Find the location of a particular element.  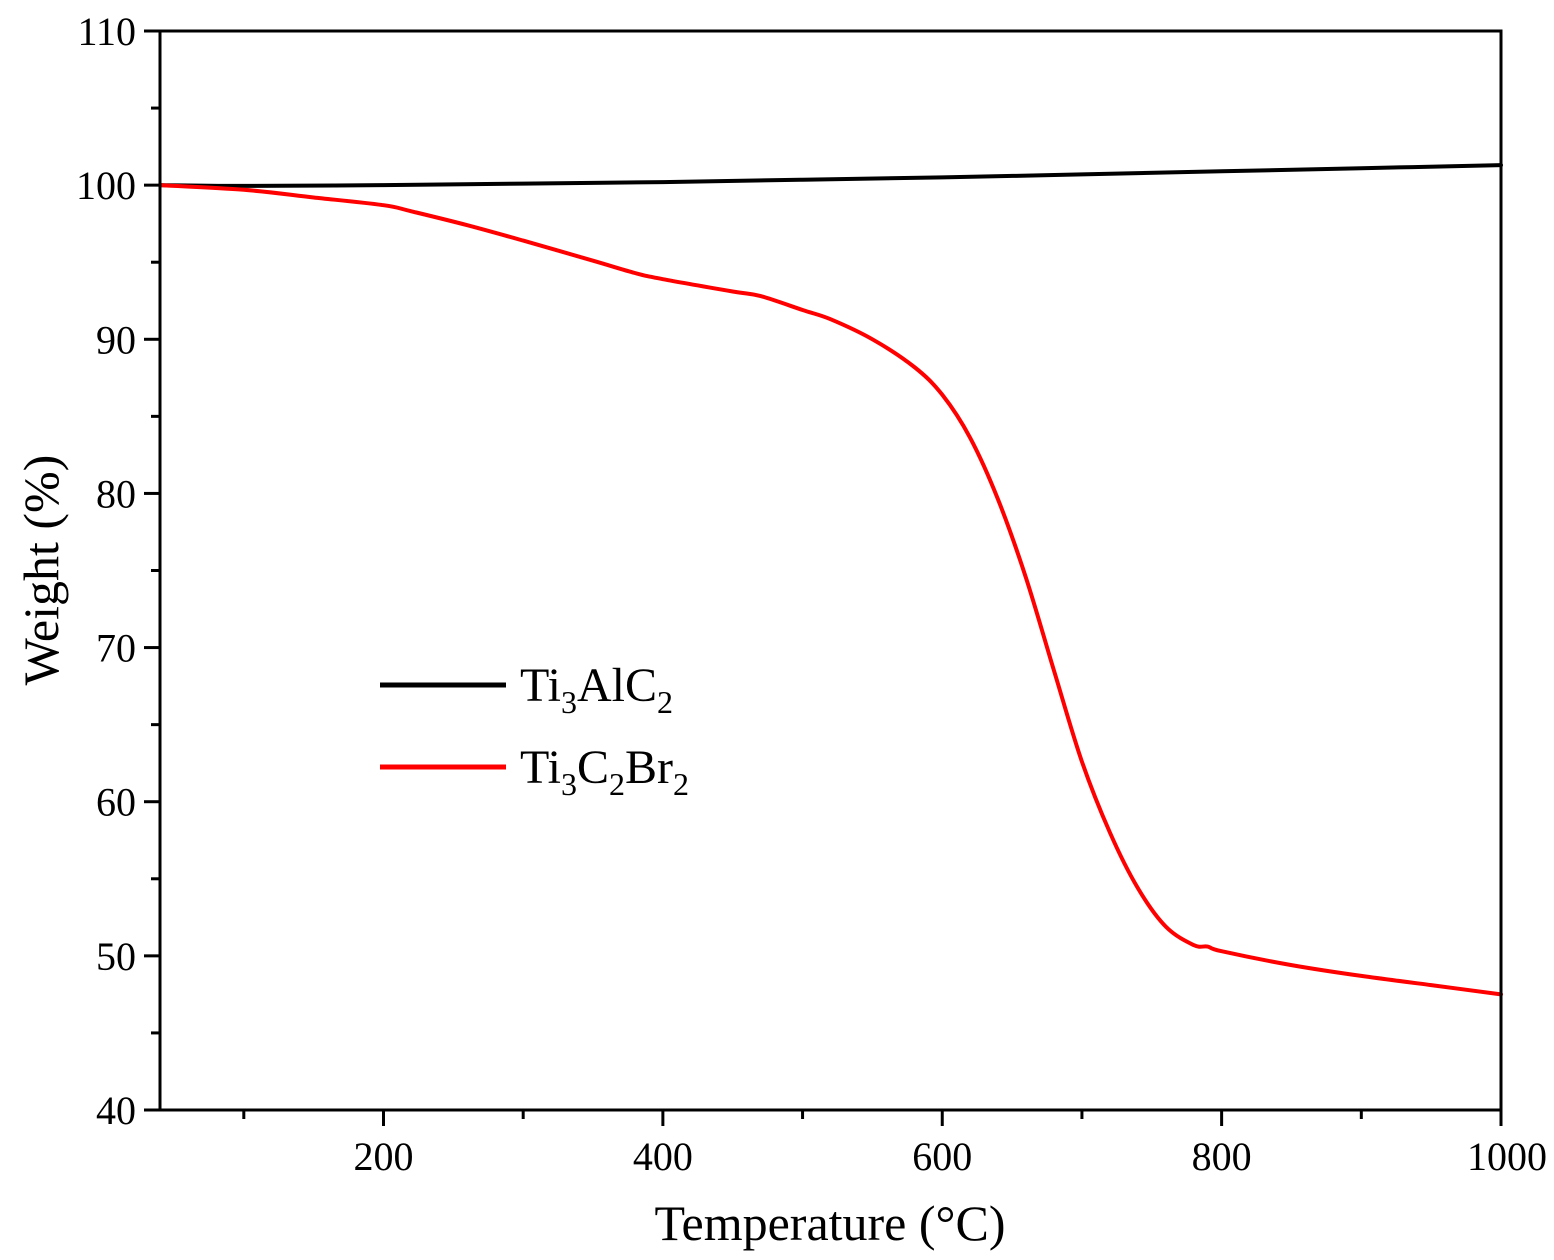

y-tick-label: 90 is located at coordinates (116, 339).